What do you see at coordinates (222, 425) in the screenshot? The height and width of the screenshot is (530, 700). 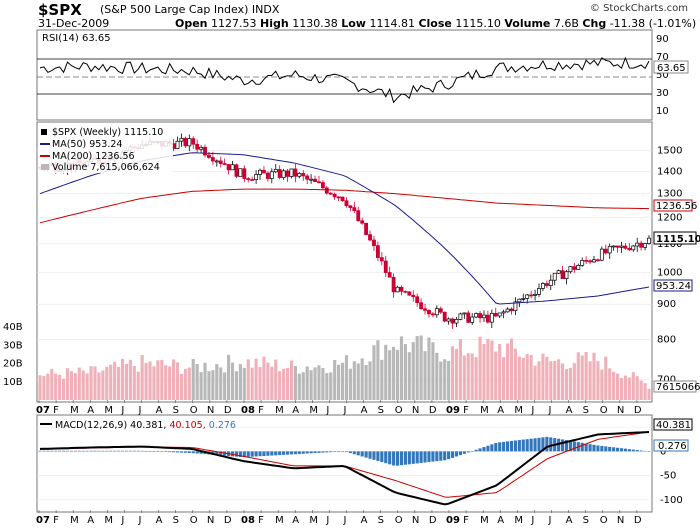 I see `macd-legend-hist: 0.276` at bounding box center [222, 425].